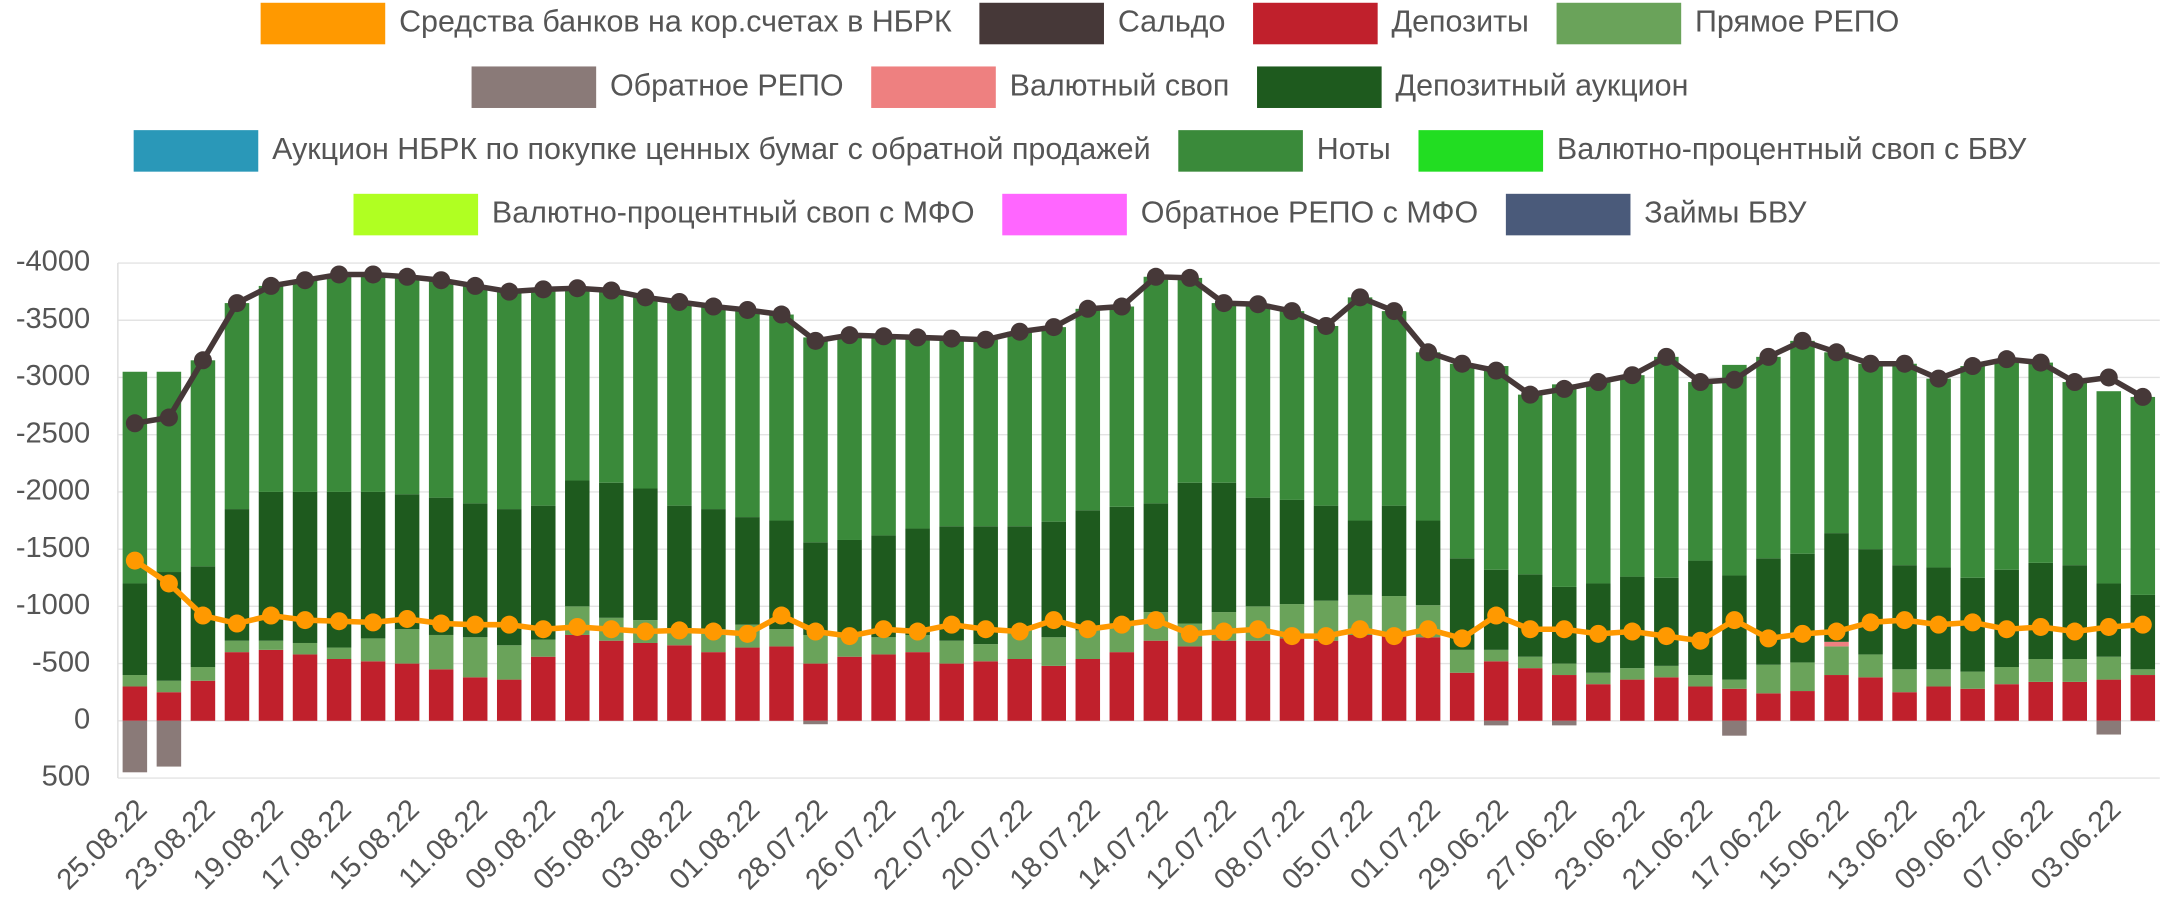  Describe the element at coordinates (53, 319) in the screenshot. I see `y-tick-label: -3500` at that location.